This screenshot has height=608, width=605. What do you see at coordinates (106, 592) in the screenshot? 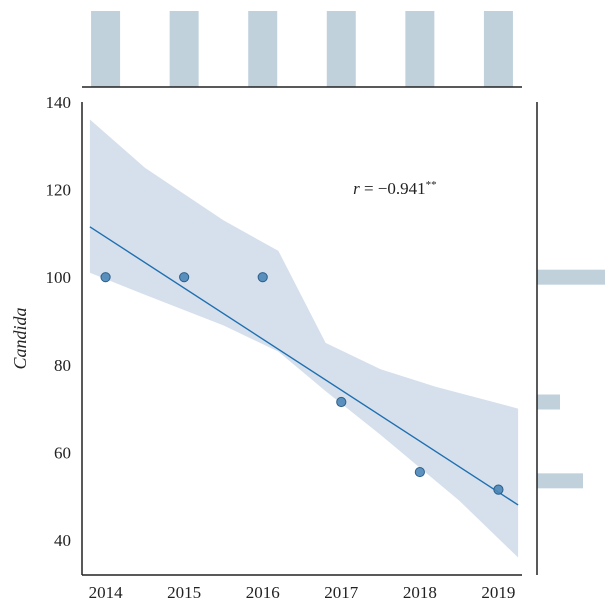
I see `x-tick-label: 2014` at bounding box center [106, 592].